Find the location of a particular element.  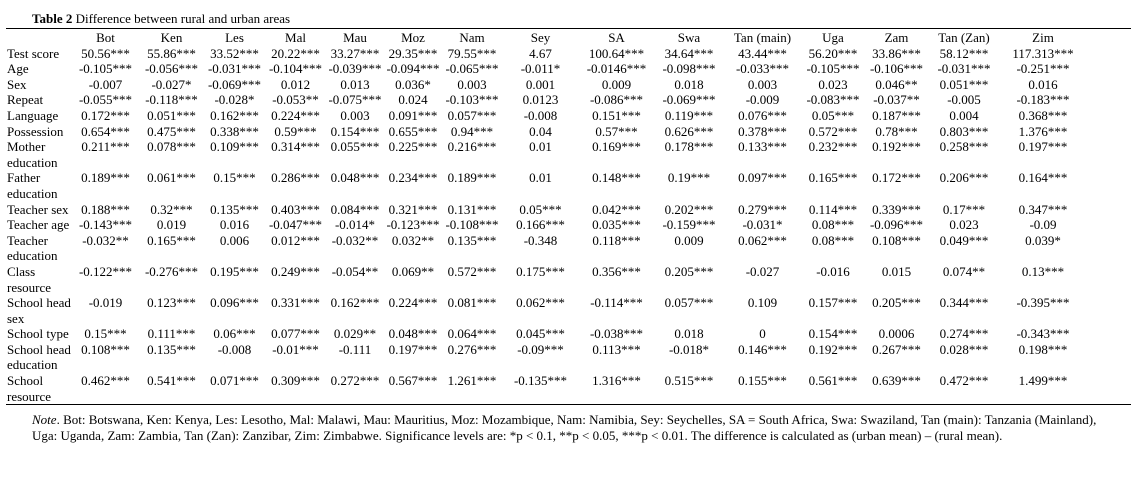

table-cell: 0.009 is located at coordinates (616, 84).